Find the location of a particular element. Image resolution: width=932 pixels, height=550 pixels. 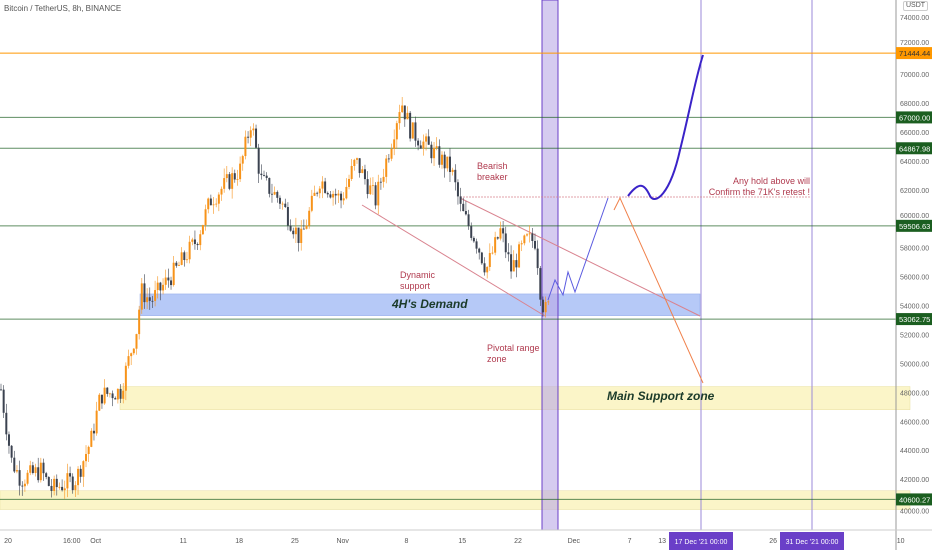

dynamic-support-line is located at coordinates (453, 260).